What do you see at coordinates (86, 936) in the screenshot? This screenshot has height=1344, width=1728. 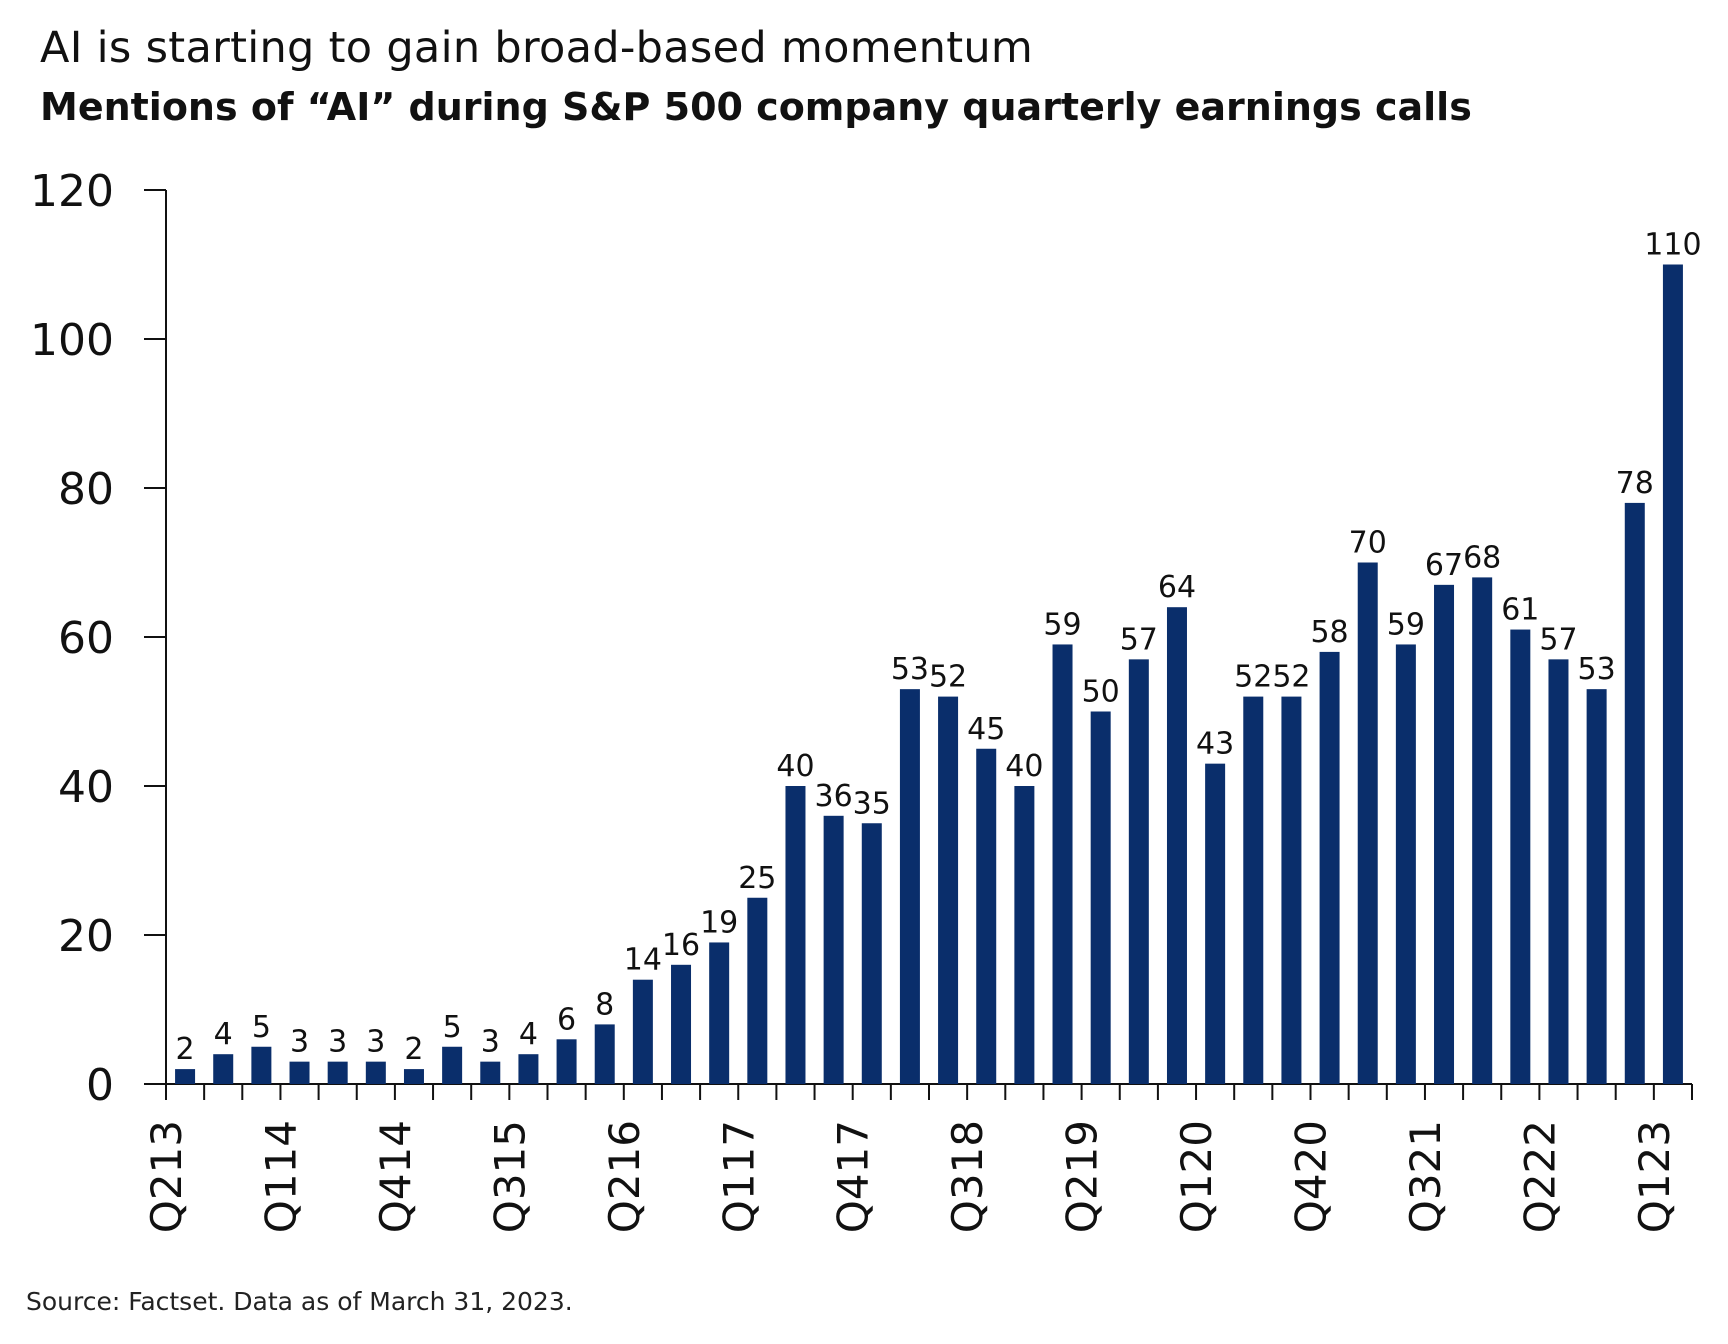 I see `y-tick-label: 20` at bounding box center [86, 936].